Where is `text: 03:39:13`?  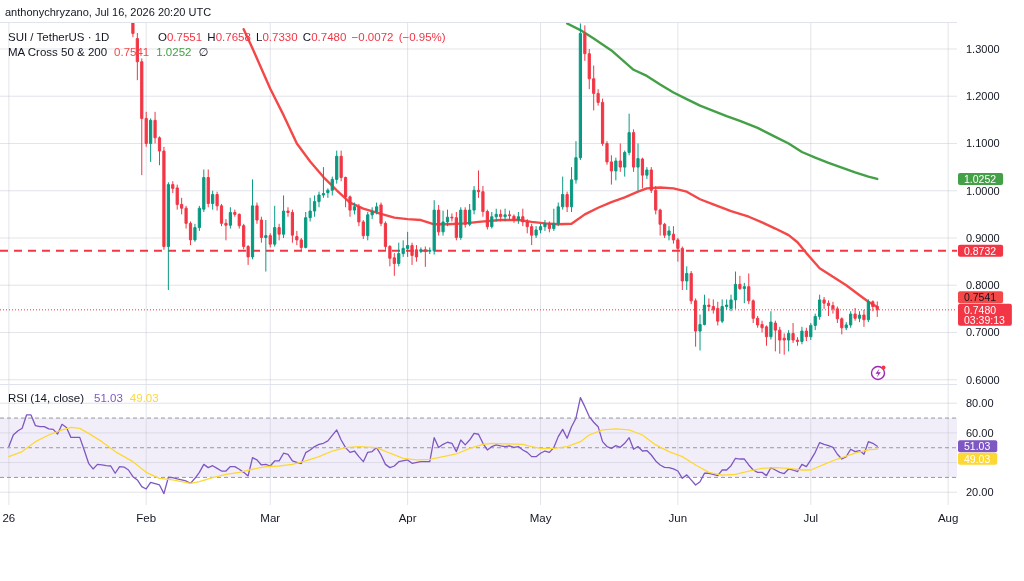 text: 03:39:13 is located at coordinates (985, 319).